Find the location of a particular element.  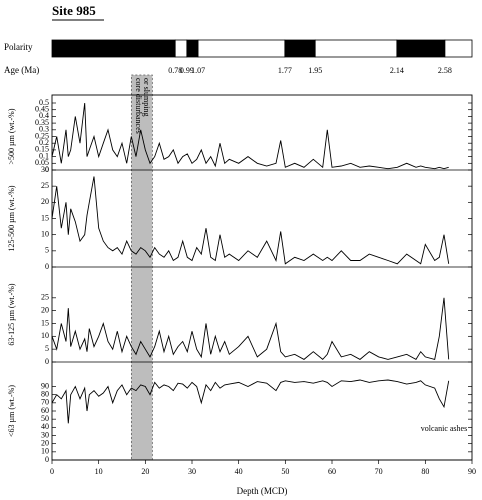

x-tick-label: 40 is located at coordinates (239, 471).